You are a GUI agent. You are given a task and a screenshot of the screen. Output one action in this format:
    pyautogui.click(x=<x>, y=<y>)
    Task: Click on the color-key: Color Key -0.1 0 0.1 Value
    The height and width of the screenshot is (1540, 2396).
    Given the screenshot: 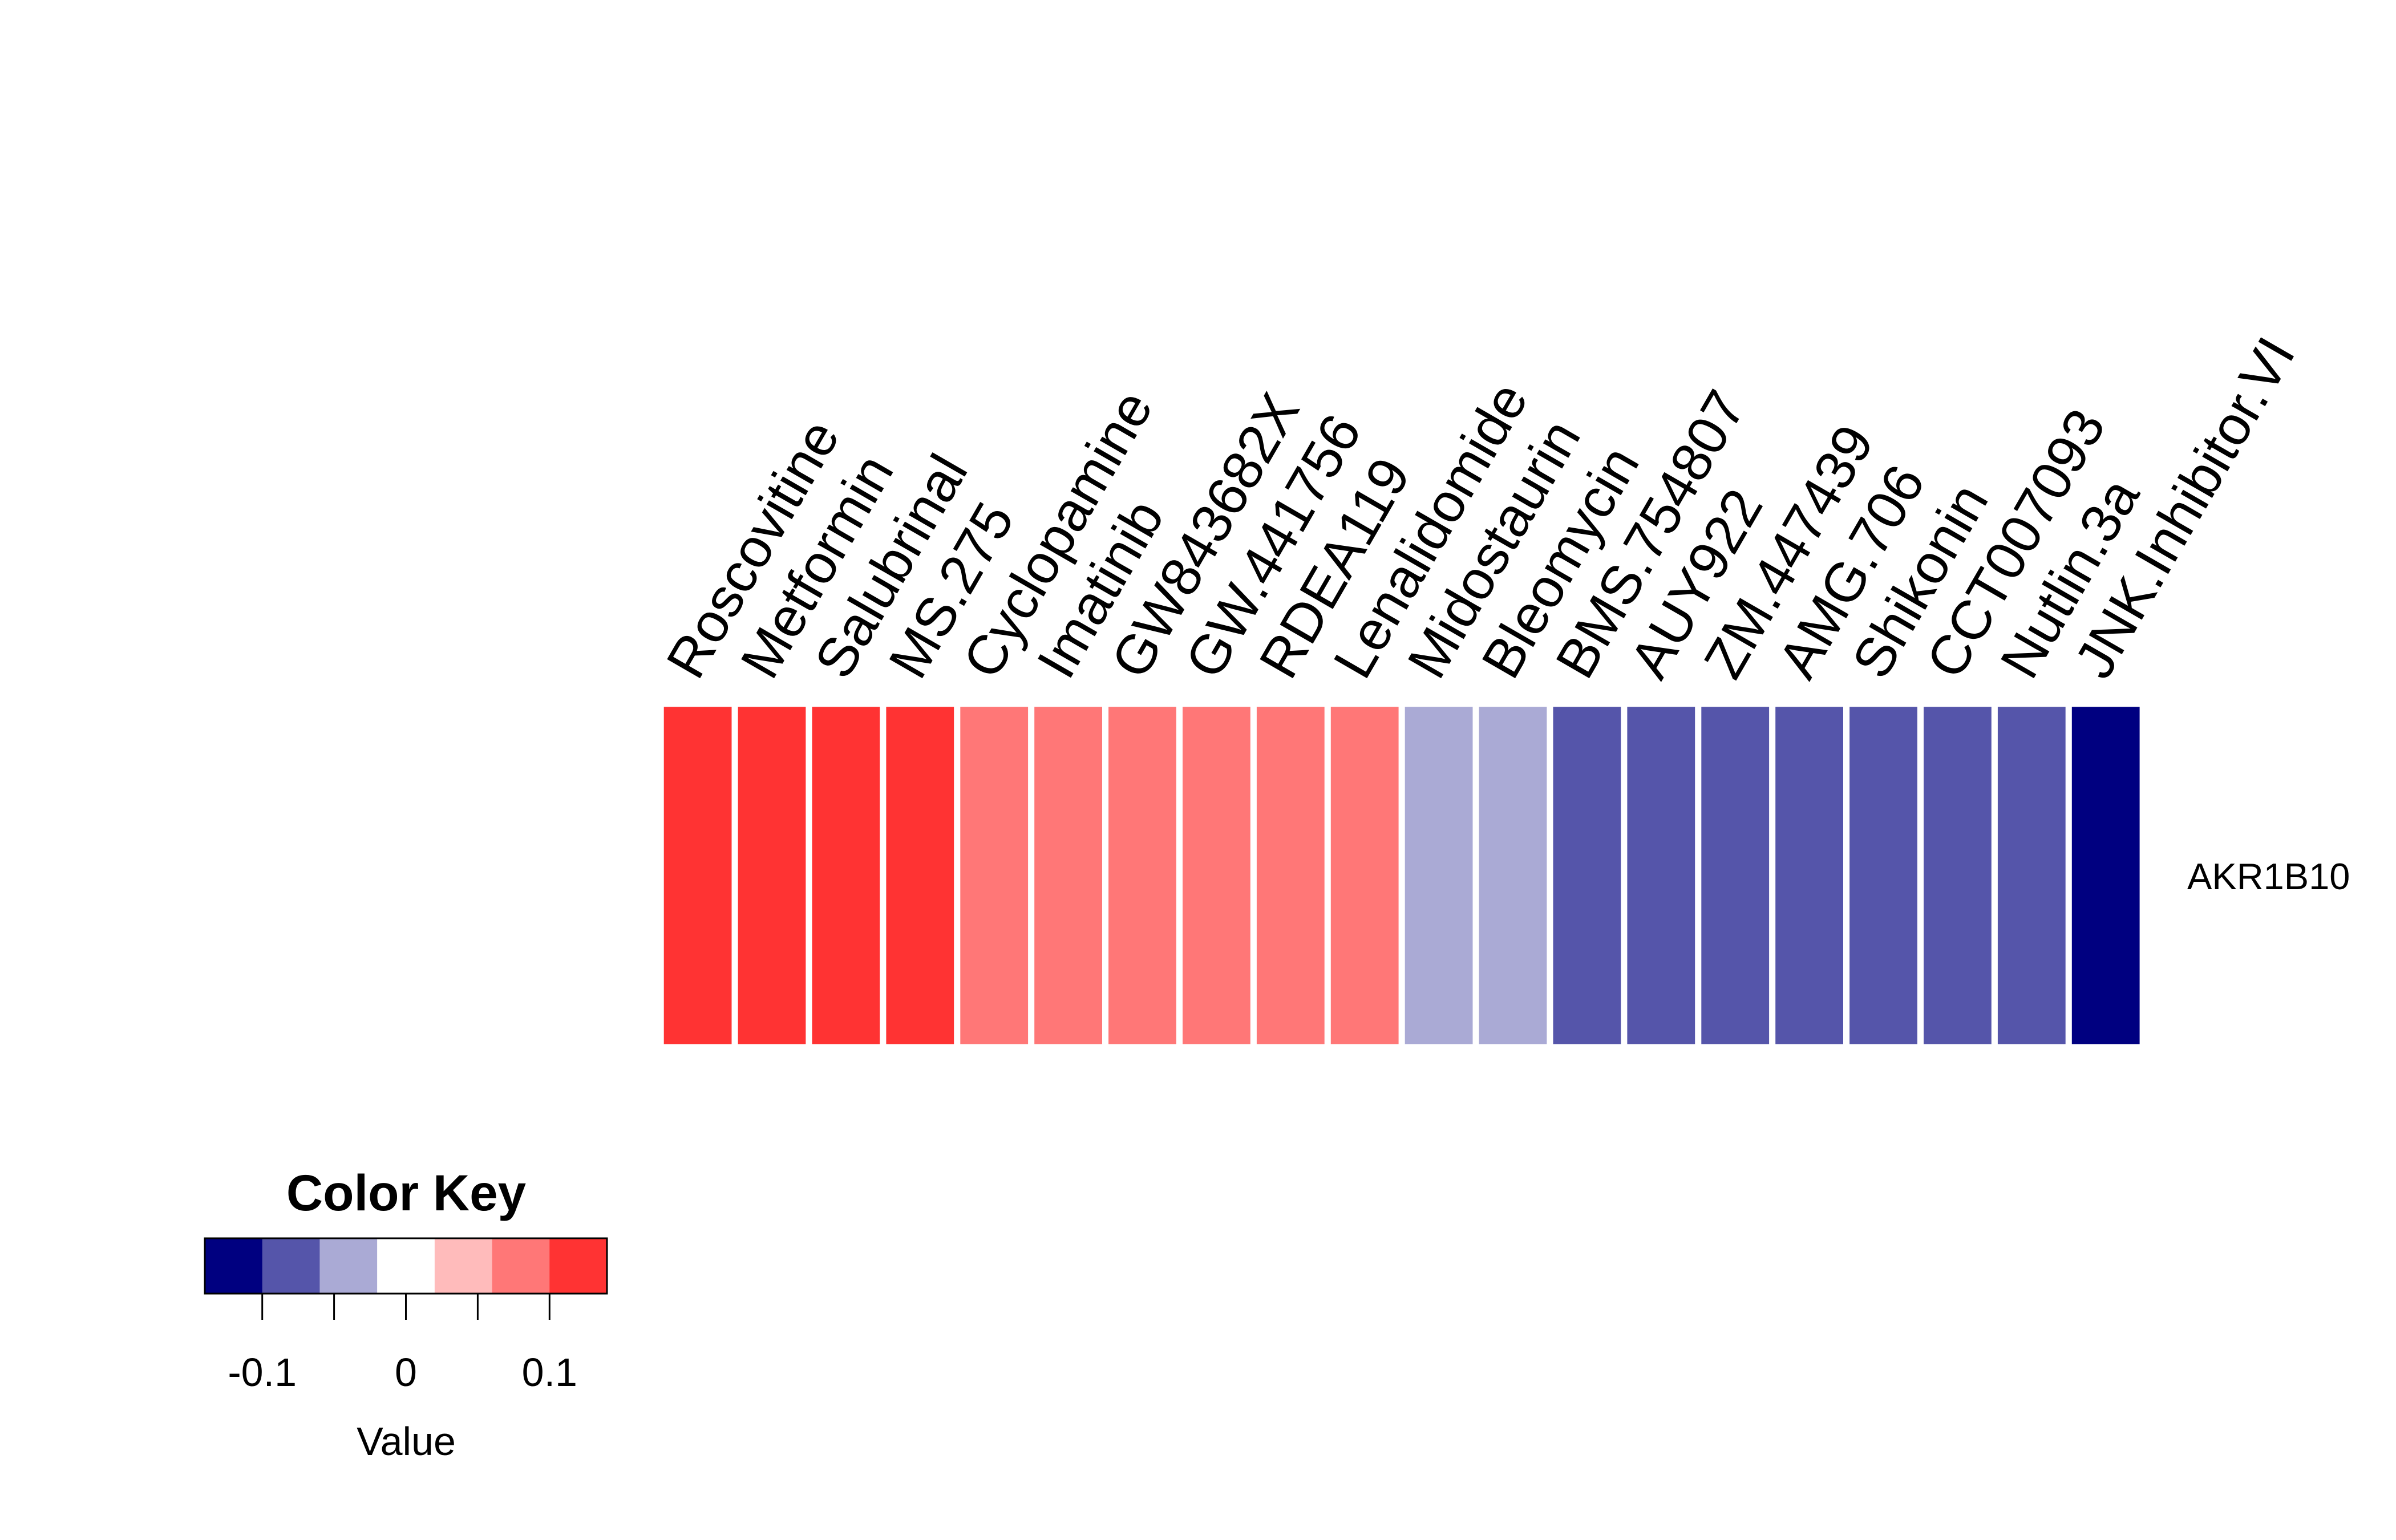 What is the action you would take?
    pyautogui.click(x=406, y=1314)
    